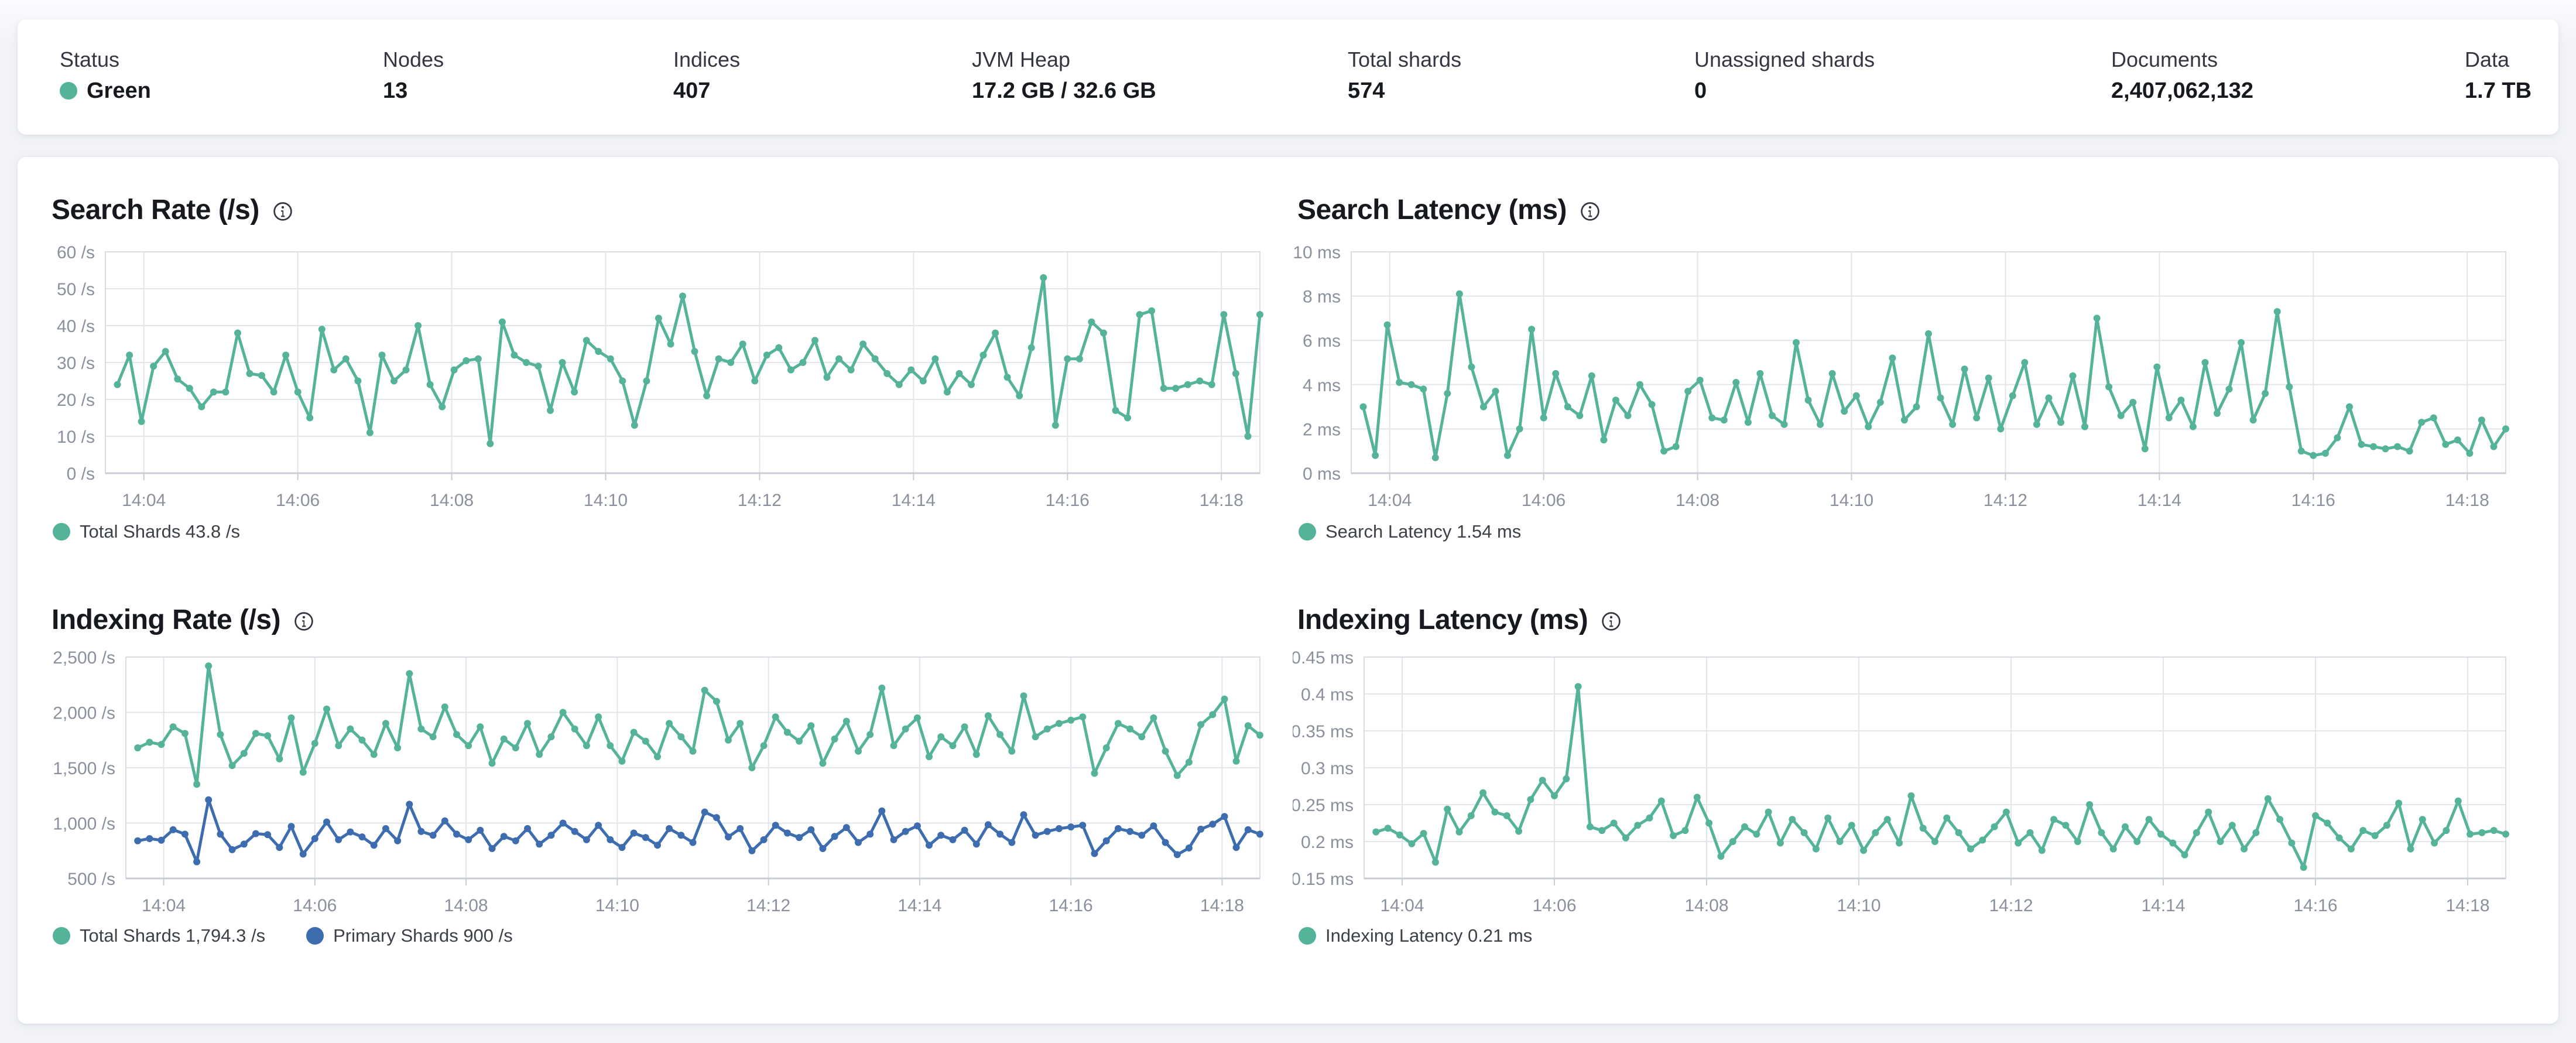 This screenshot has width=2576, height=1043. What do you see at coordinates (160, 531) in the screenshot?
I see `legend-label: Total Shards 43.8 /s` at bounding box center [160, 531].